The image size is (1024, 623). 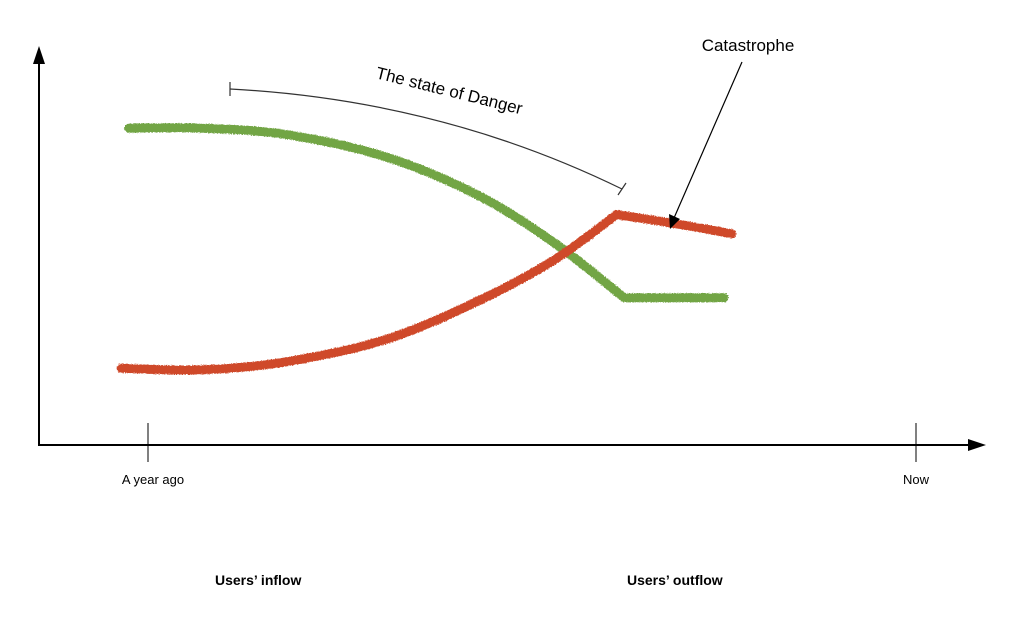 I want to click on legend-label-inflow: Users’ inflow, so click(x=258, y=580).